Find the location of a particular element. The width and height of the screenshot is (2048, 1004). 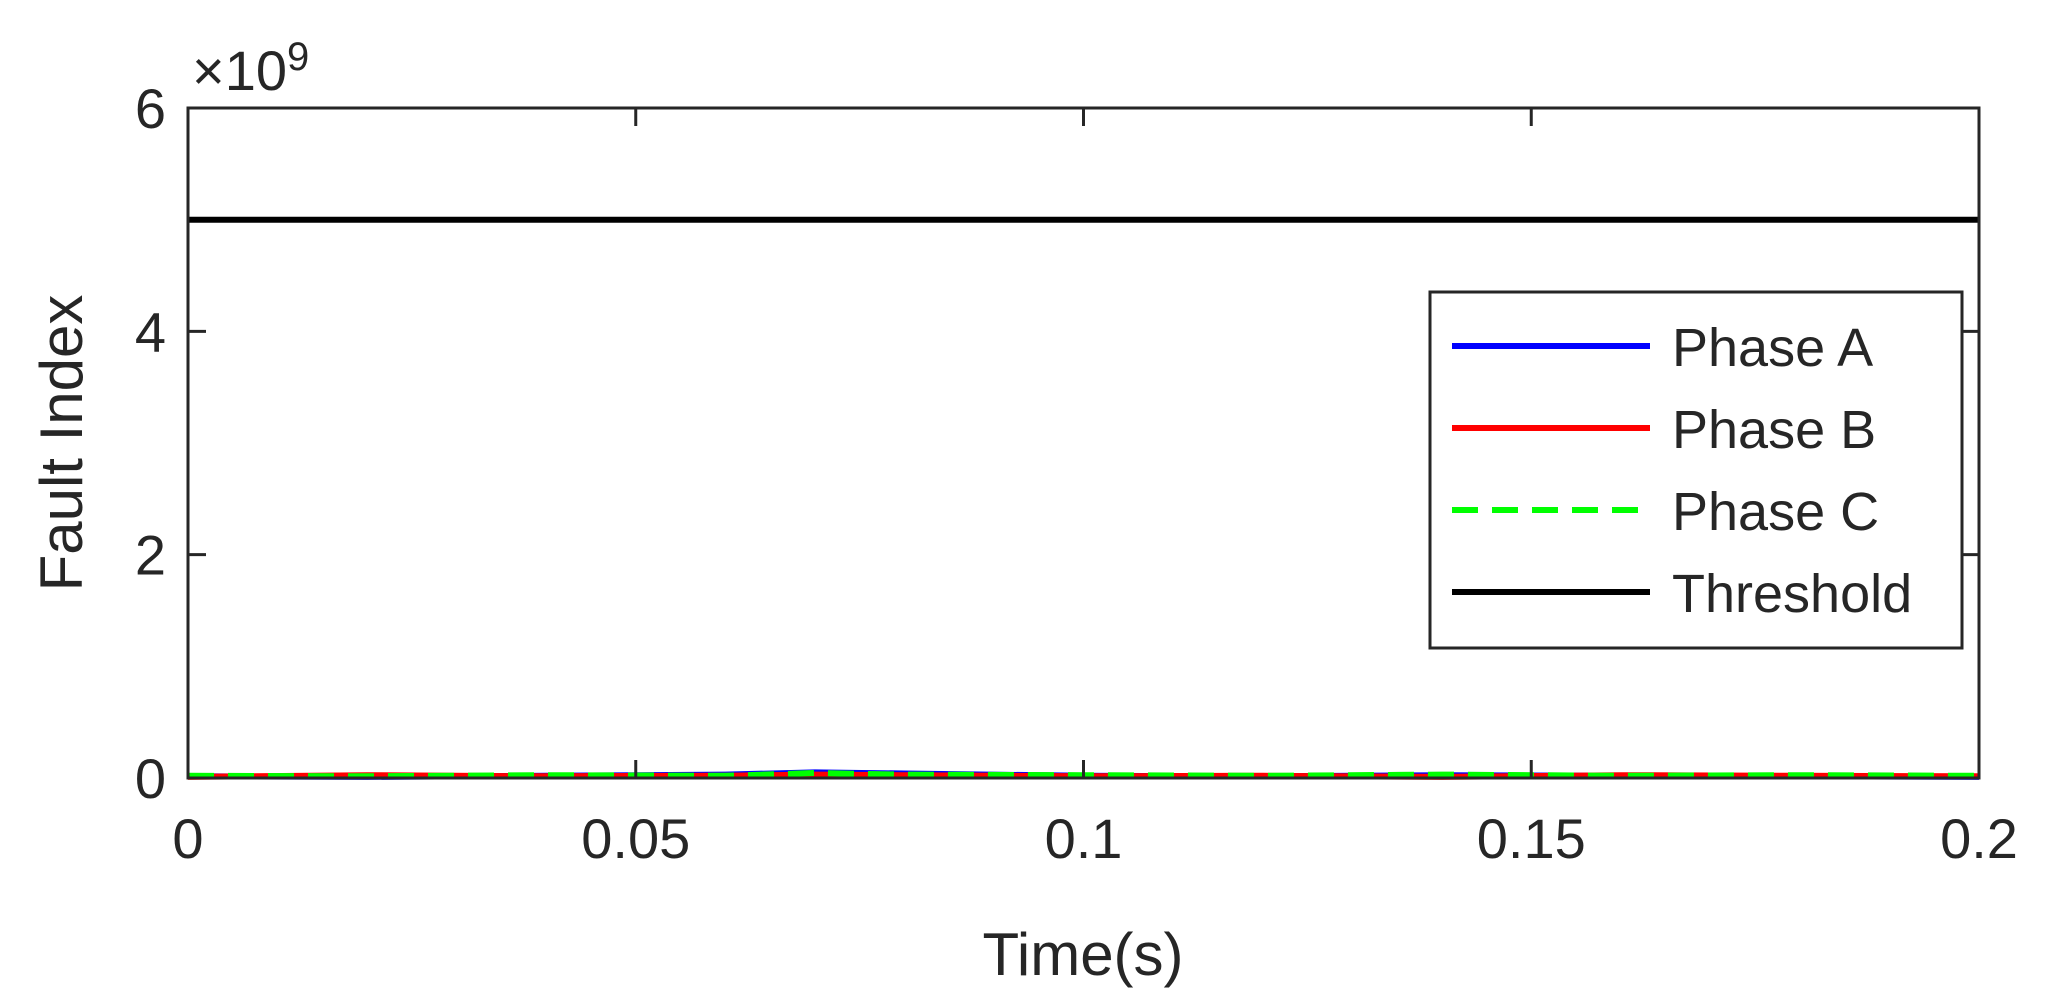

legend-label: Phase C is located at coordinates (1775, 512).